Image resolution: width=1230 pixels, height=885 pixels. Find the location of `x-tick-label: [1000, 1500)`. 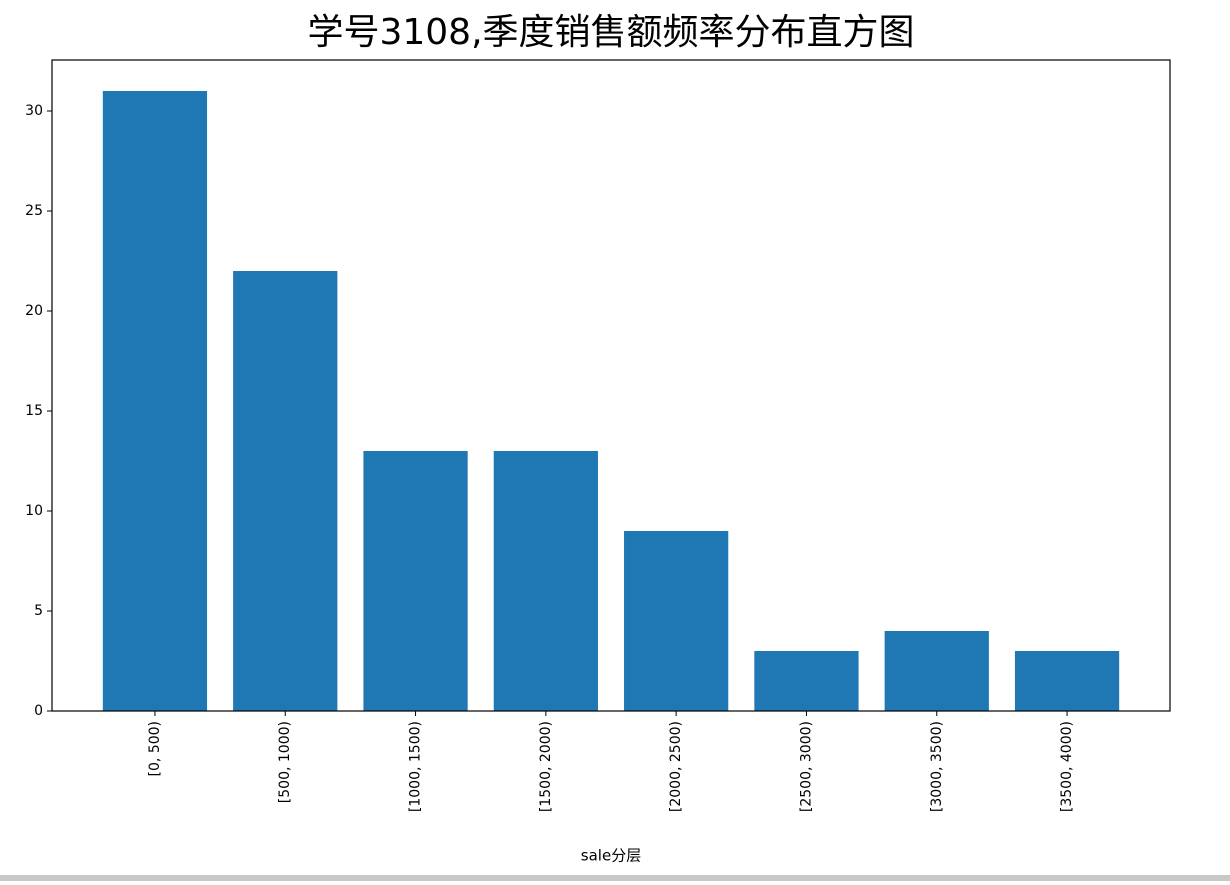

x-tick-label: [1000, 1500) is located at coordinates (416, 766).